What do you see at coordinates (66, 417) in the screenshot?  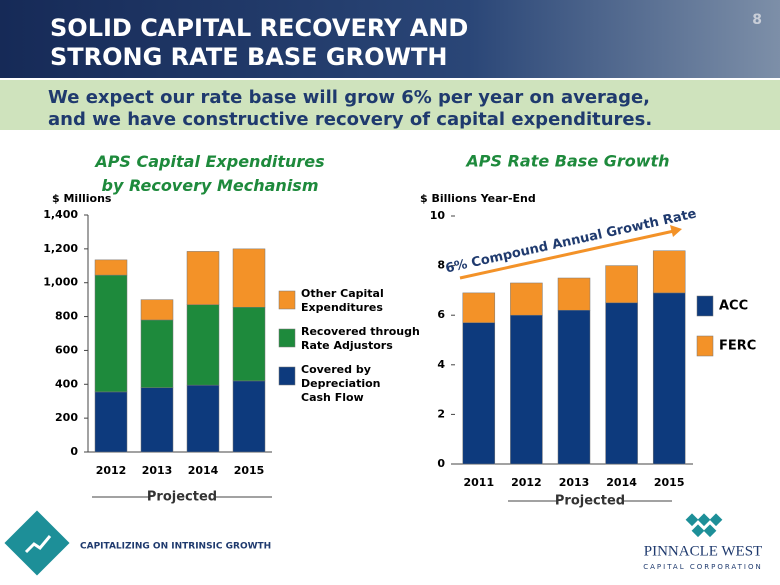 I see `y-tick-label: 200` at bounding box center [66, 417].